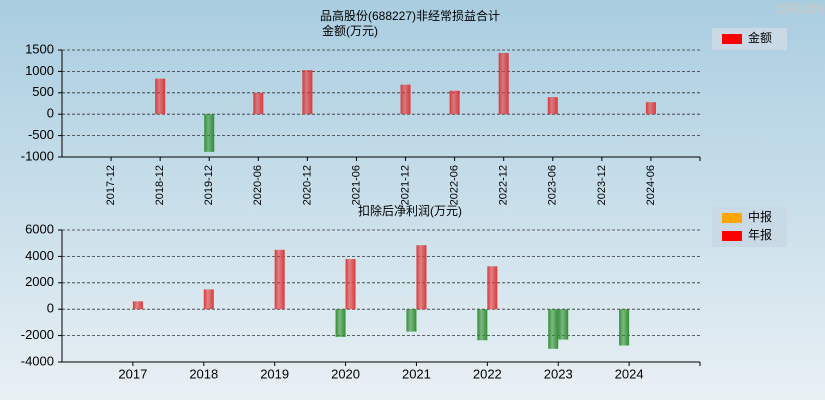  I want to click on x-tick-label: 2021, so click(416, 373).